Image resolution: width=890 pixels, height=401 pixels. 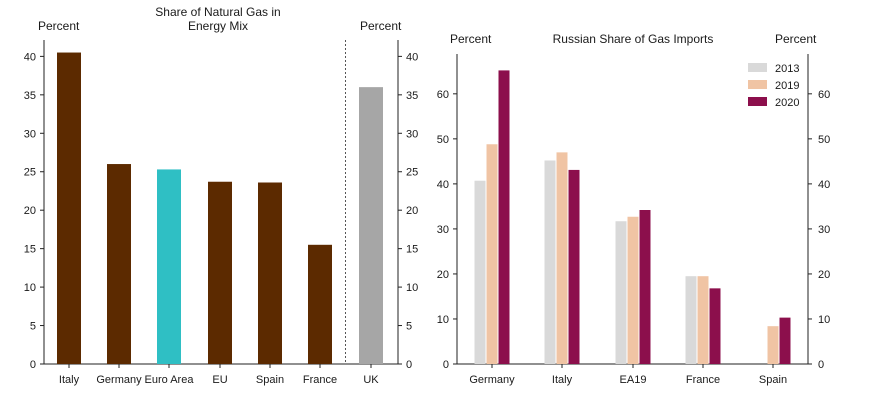 What do you see at coordinates (371, 226) in the screenshot?
I see `left-chart-bar-uk` at bounding box center [371, 226].